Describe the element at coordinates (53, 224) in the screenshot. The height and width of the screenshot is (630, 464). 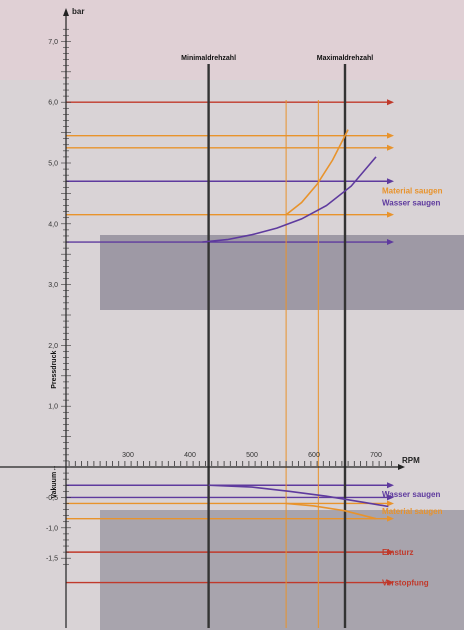
I see `y-tick-label: 4,0` at that location.